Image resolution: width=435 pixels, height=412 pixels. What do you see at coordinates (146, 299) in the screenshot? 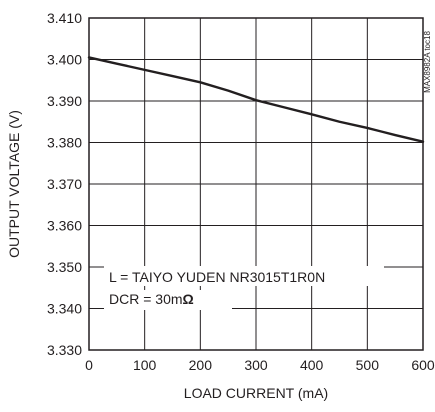
I see `dcr-annotation-prefix: DCR = 30m` at bounding box center [146, 299].